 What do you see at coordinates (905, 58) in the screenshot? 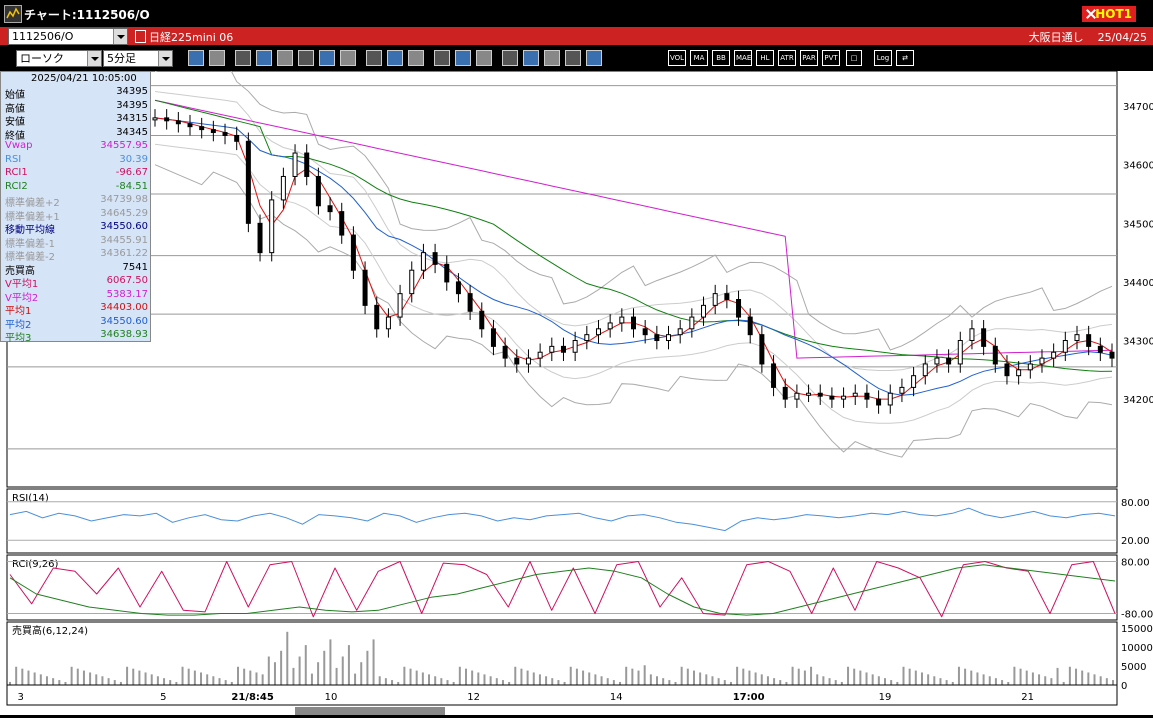
I see `indicator-button-10: ⇄` at bounding box center [905, 58].